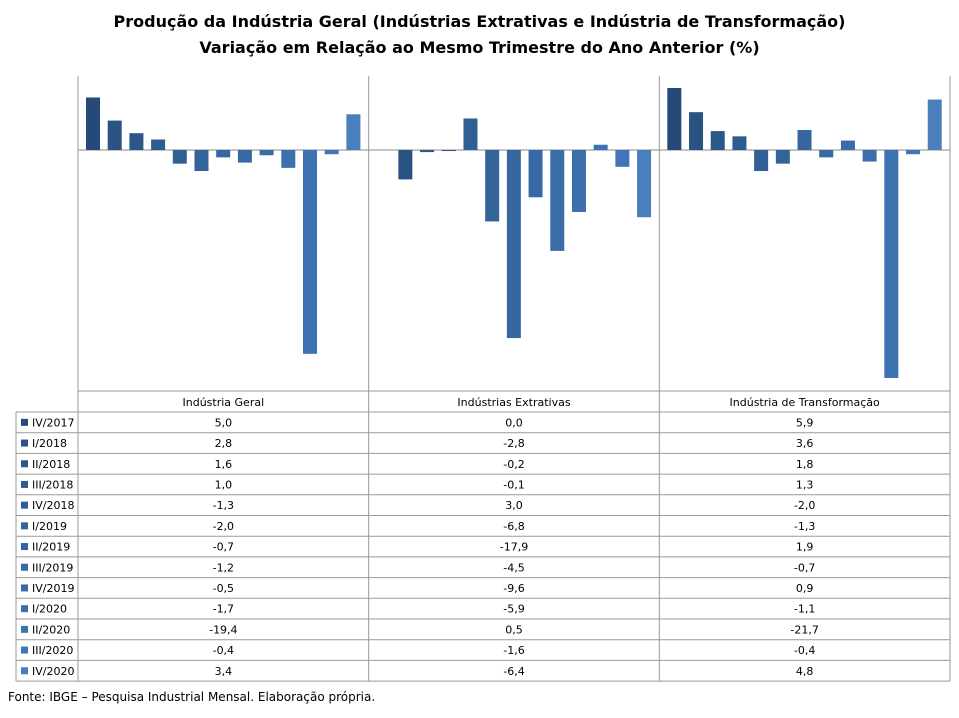 The image size is (959, 718). What do you see at coordinates (805, 402) in the screenshot?
I see `table-column-header: Indústria de Transformação` at bounding box center [805, 402].